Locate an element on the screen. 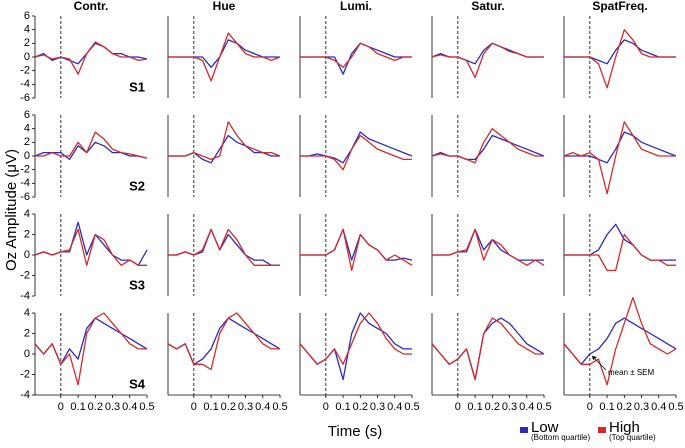 The height and width of the screenshot is (448, 685). legend: Low(Bottom quartile) High(Top quartile) is located at coordinates (588, 430).